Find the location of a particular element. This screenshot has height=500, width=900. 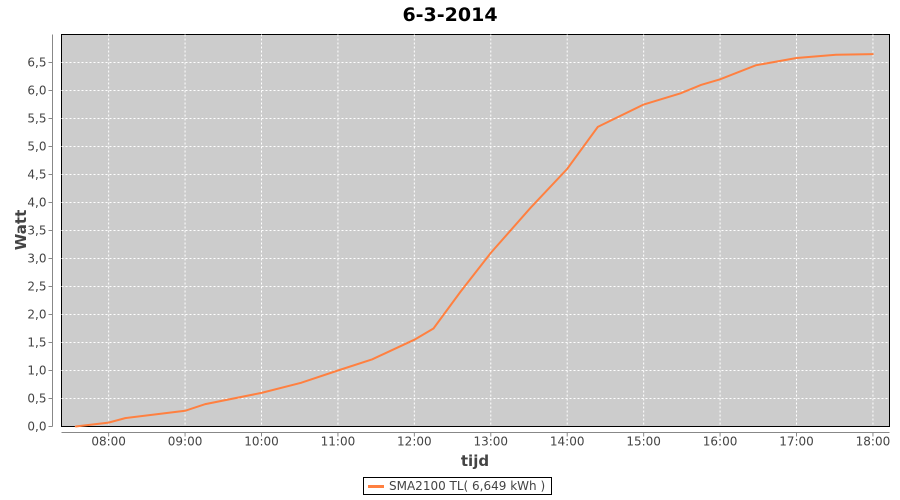

x-tick-label: 09:00 is located at coordinates (185, 442).